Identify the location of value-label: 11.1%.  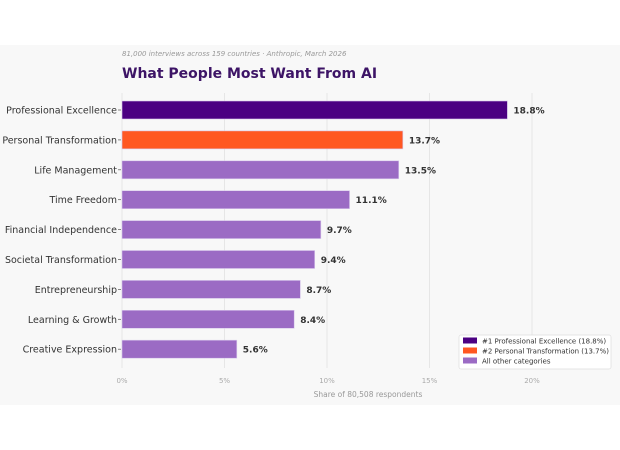
(371, 201).